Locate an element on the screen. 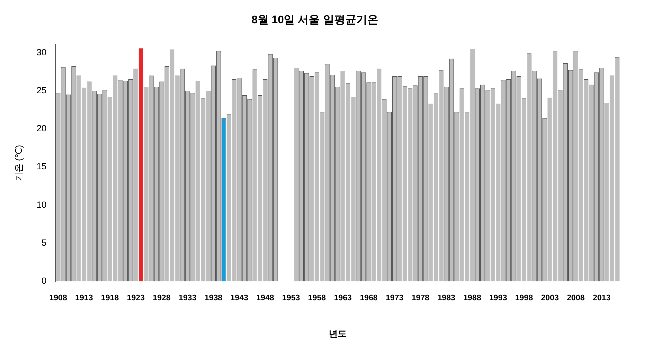 This screenshot has width=650, height=348. y-tick-label: 25 is located at coordinates (41, 90).